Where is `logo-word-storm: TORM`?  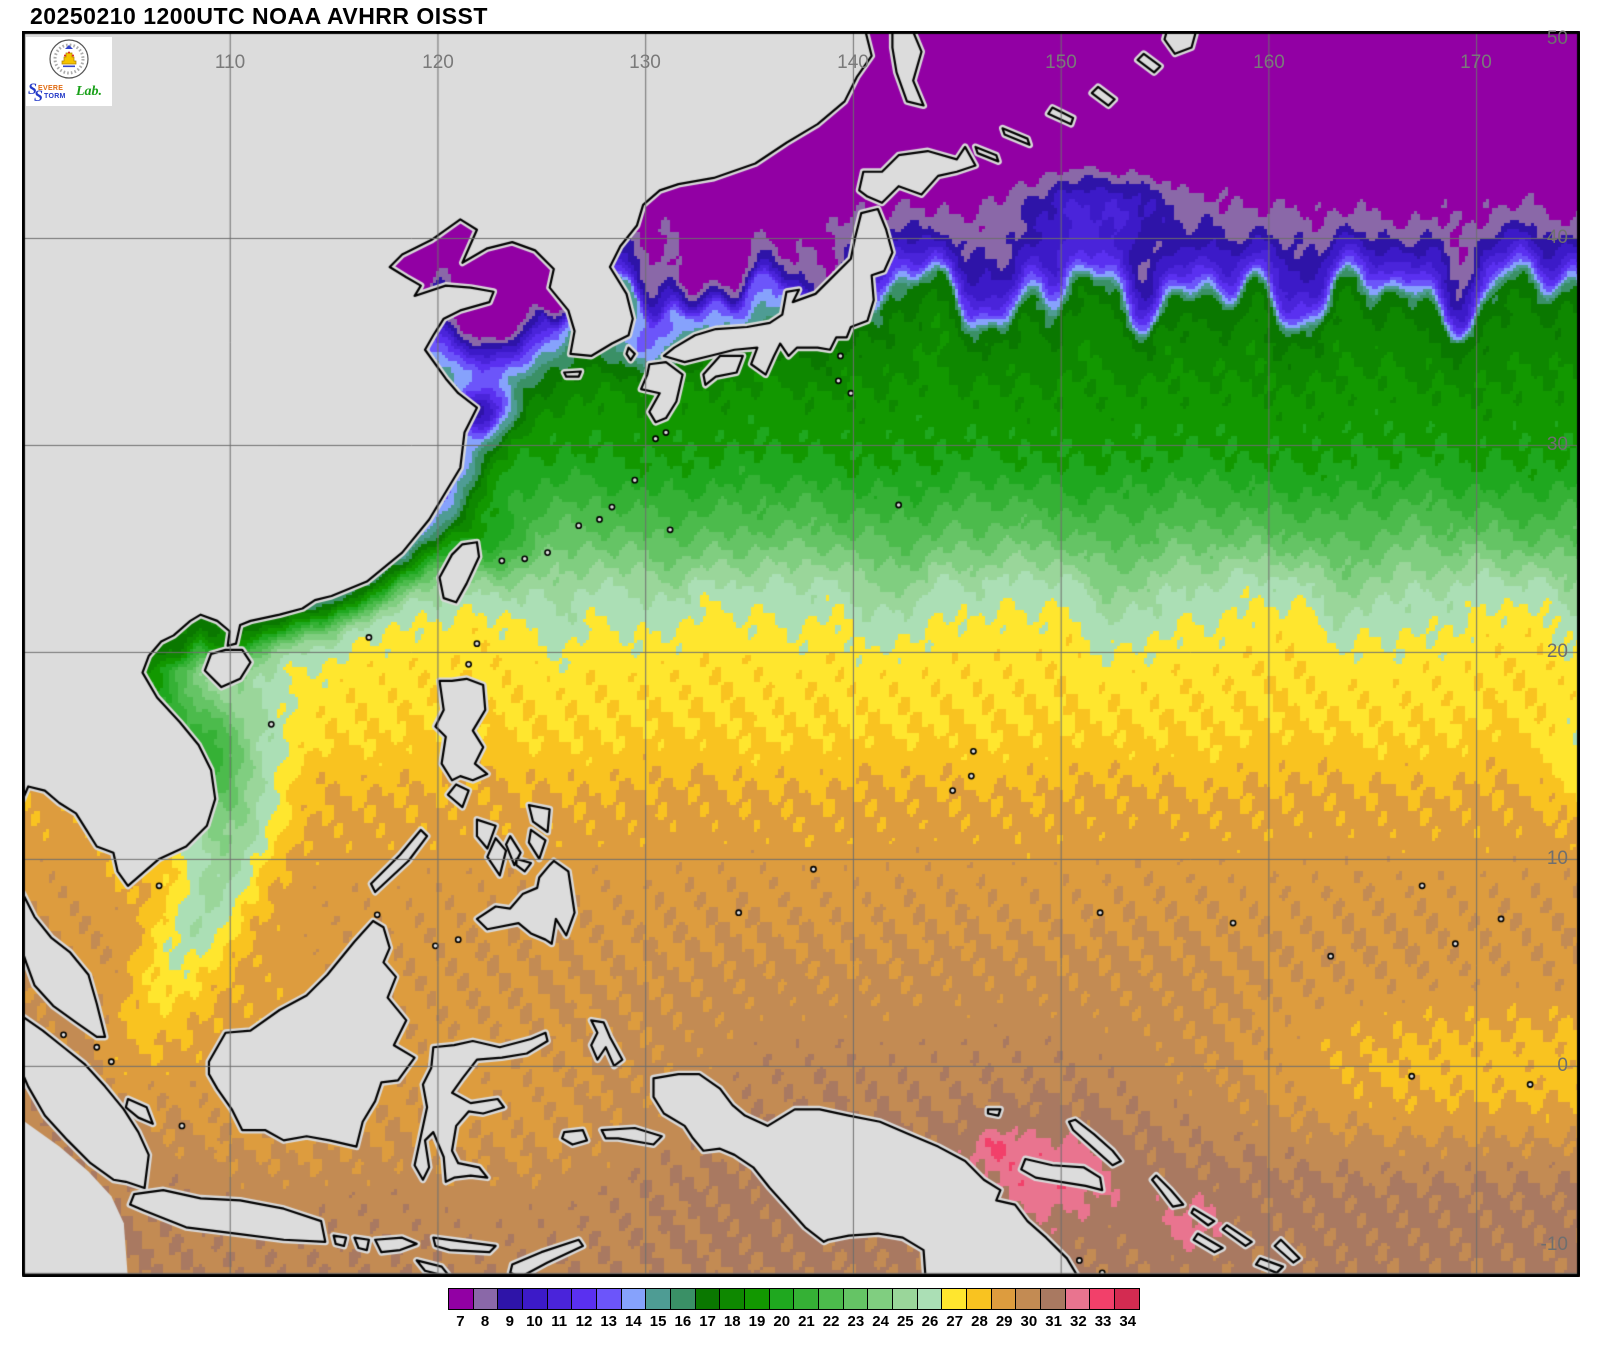 logo-word-storm: TORM is located at coordinates (55, 96).